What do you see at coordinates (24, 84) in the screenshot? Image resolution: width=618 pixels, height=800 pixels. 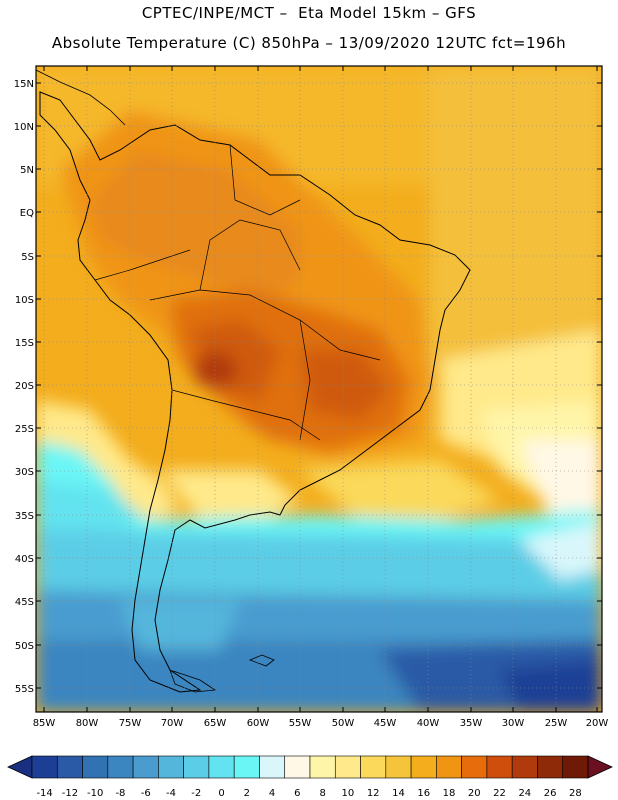 I see `lat-label-15N: 15N` at bounding box center [24, 84].